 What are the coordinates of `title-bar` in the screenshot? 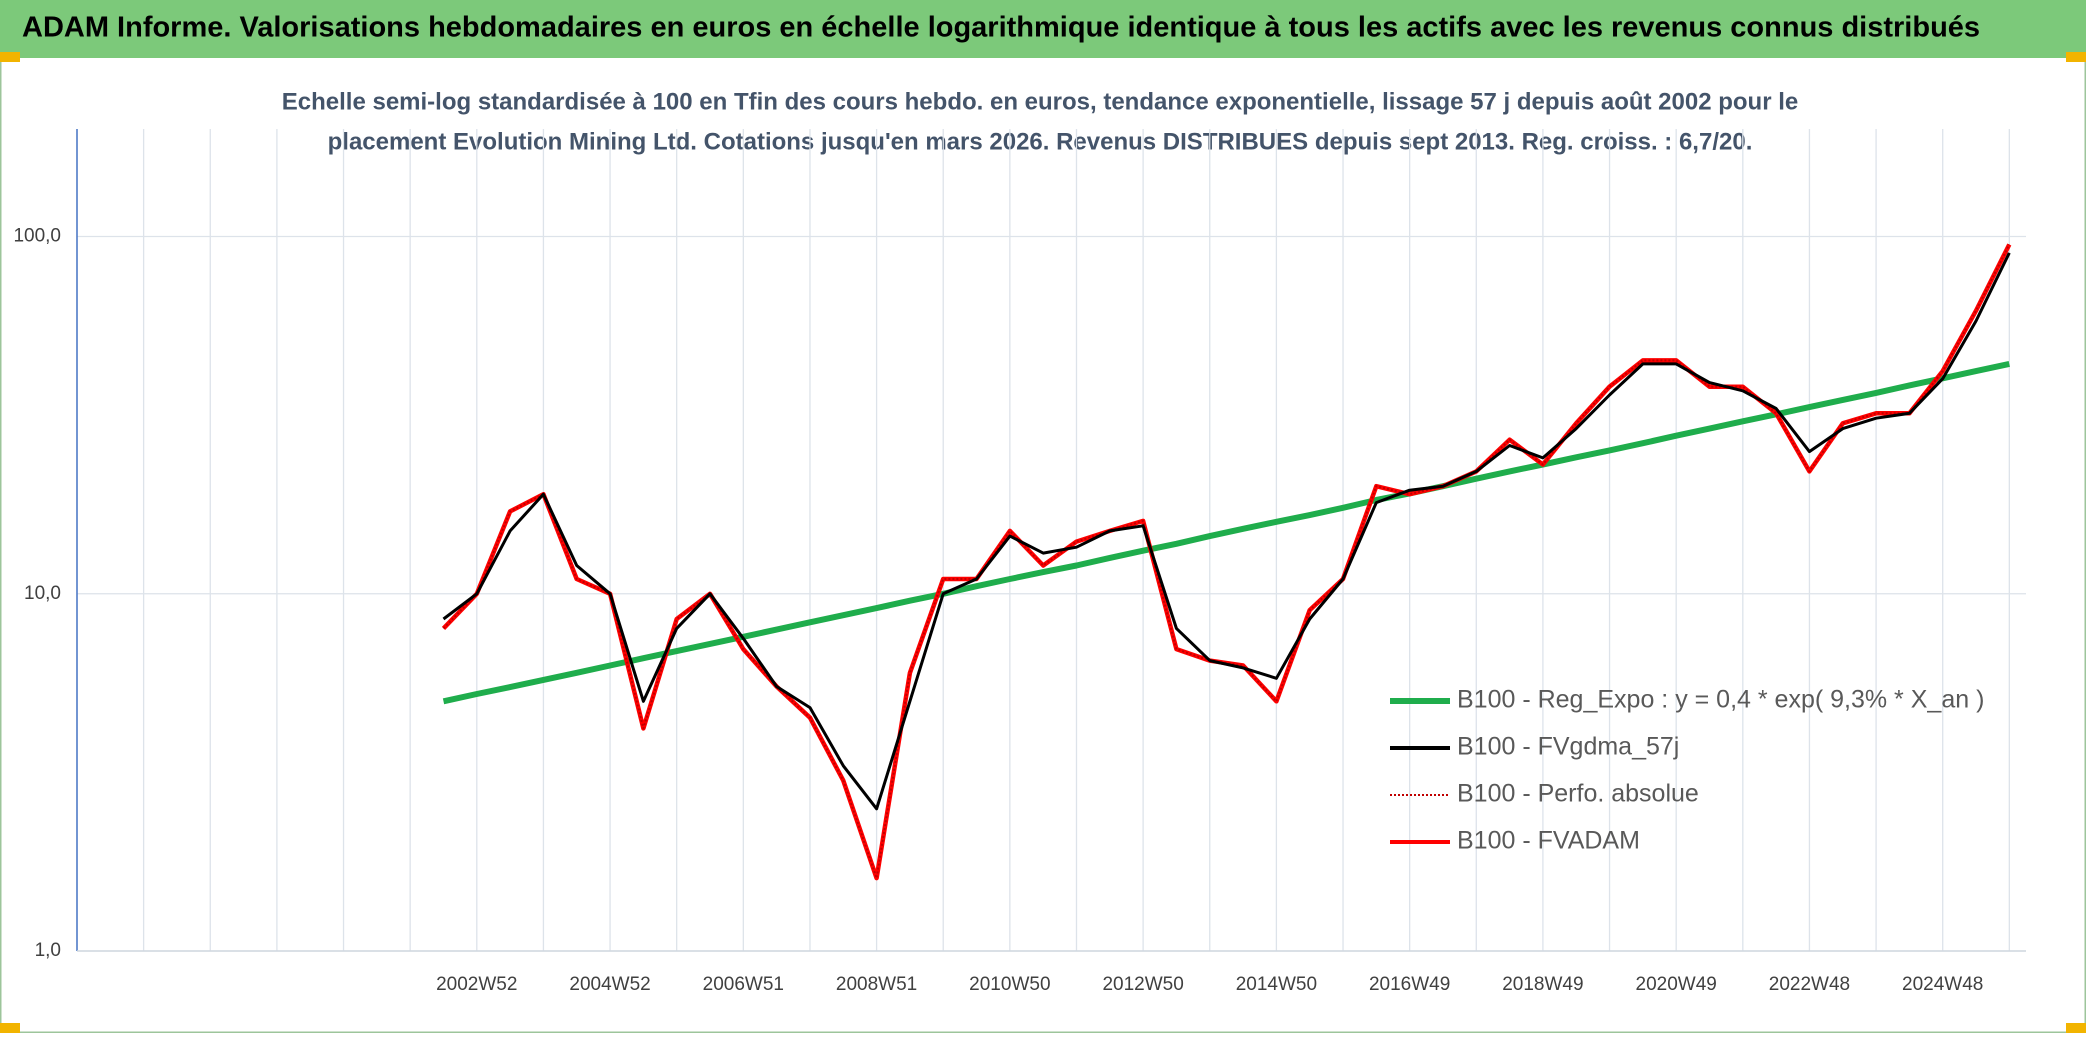 It's located at (1043, 29).